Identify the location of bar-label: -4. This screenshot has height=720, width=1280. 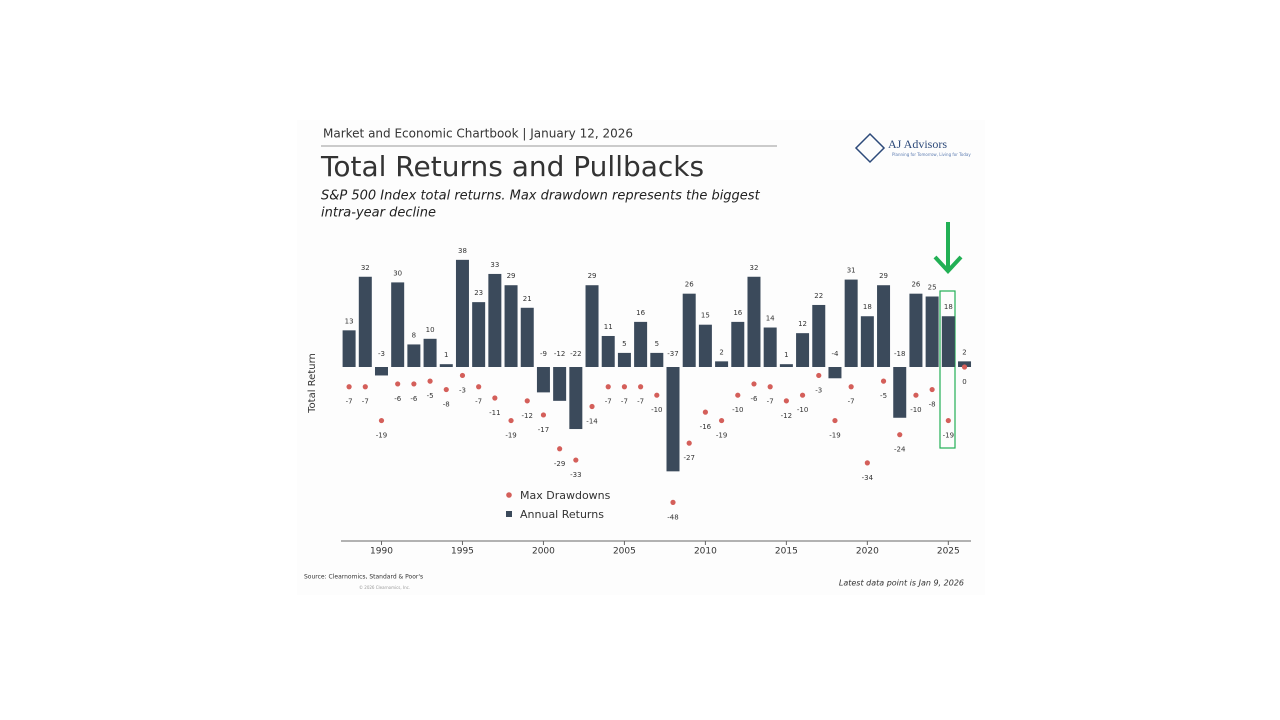
(835, 354).